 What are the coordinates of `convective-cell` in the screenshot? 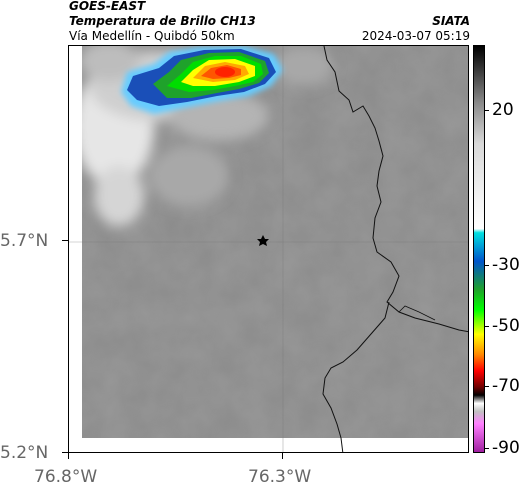 It's located at (202, 80).